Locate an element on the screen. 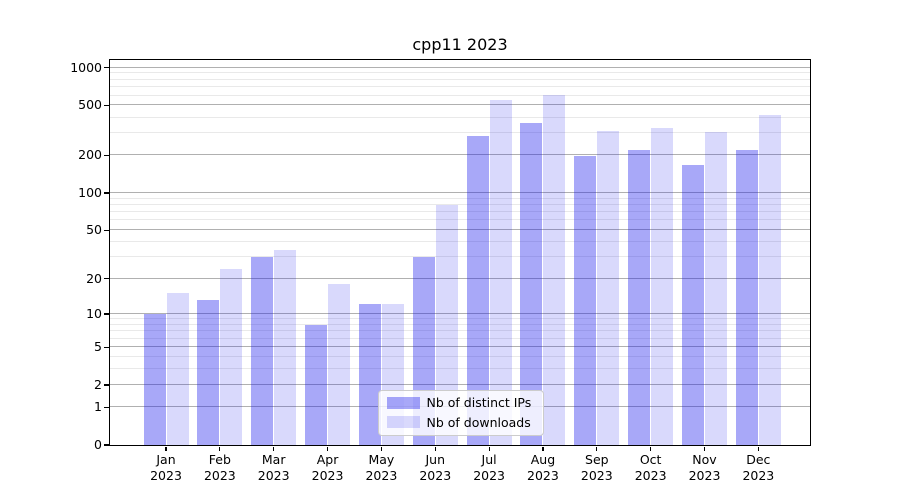 The width and height of the screenshot is (900, 500). legend-swatch-distinct-ips is located at coordinates (403, 402).